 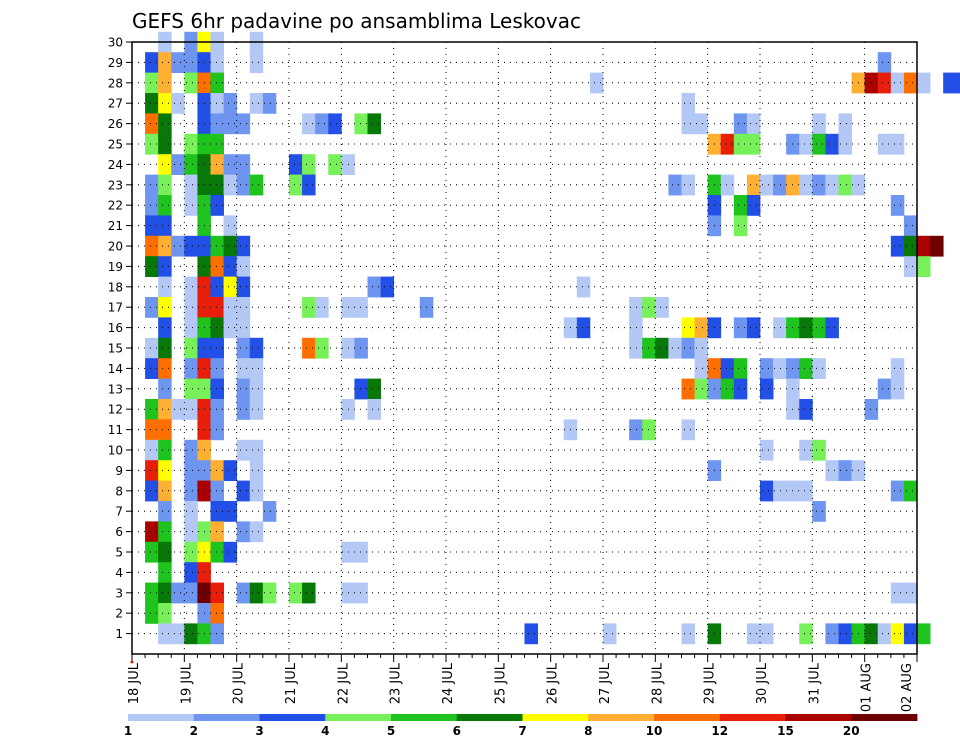 What do you see at coordinates (115, 43) in the screenshot?
I see `y-tick-label: 30` at bounding box center [115, 43].